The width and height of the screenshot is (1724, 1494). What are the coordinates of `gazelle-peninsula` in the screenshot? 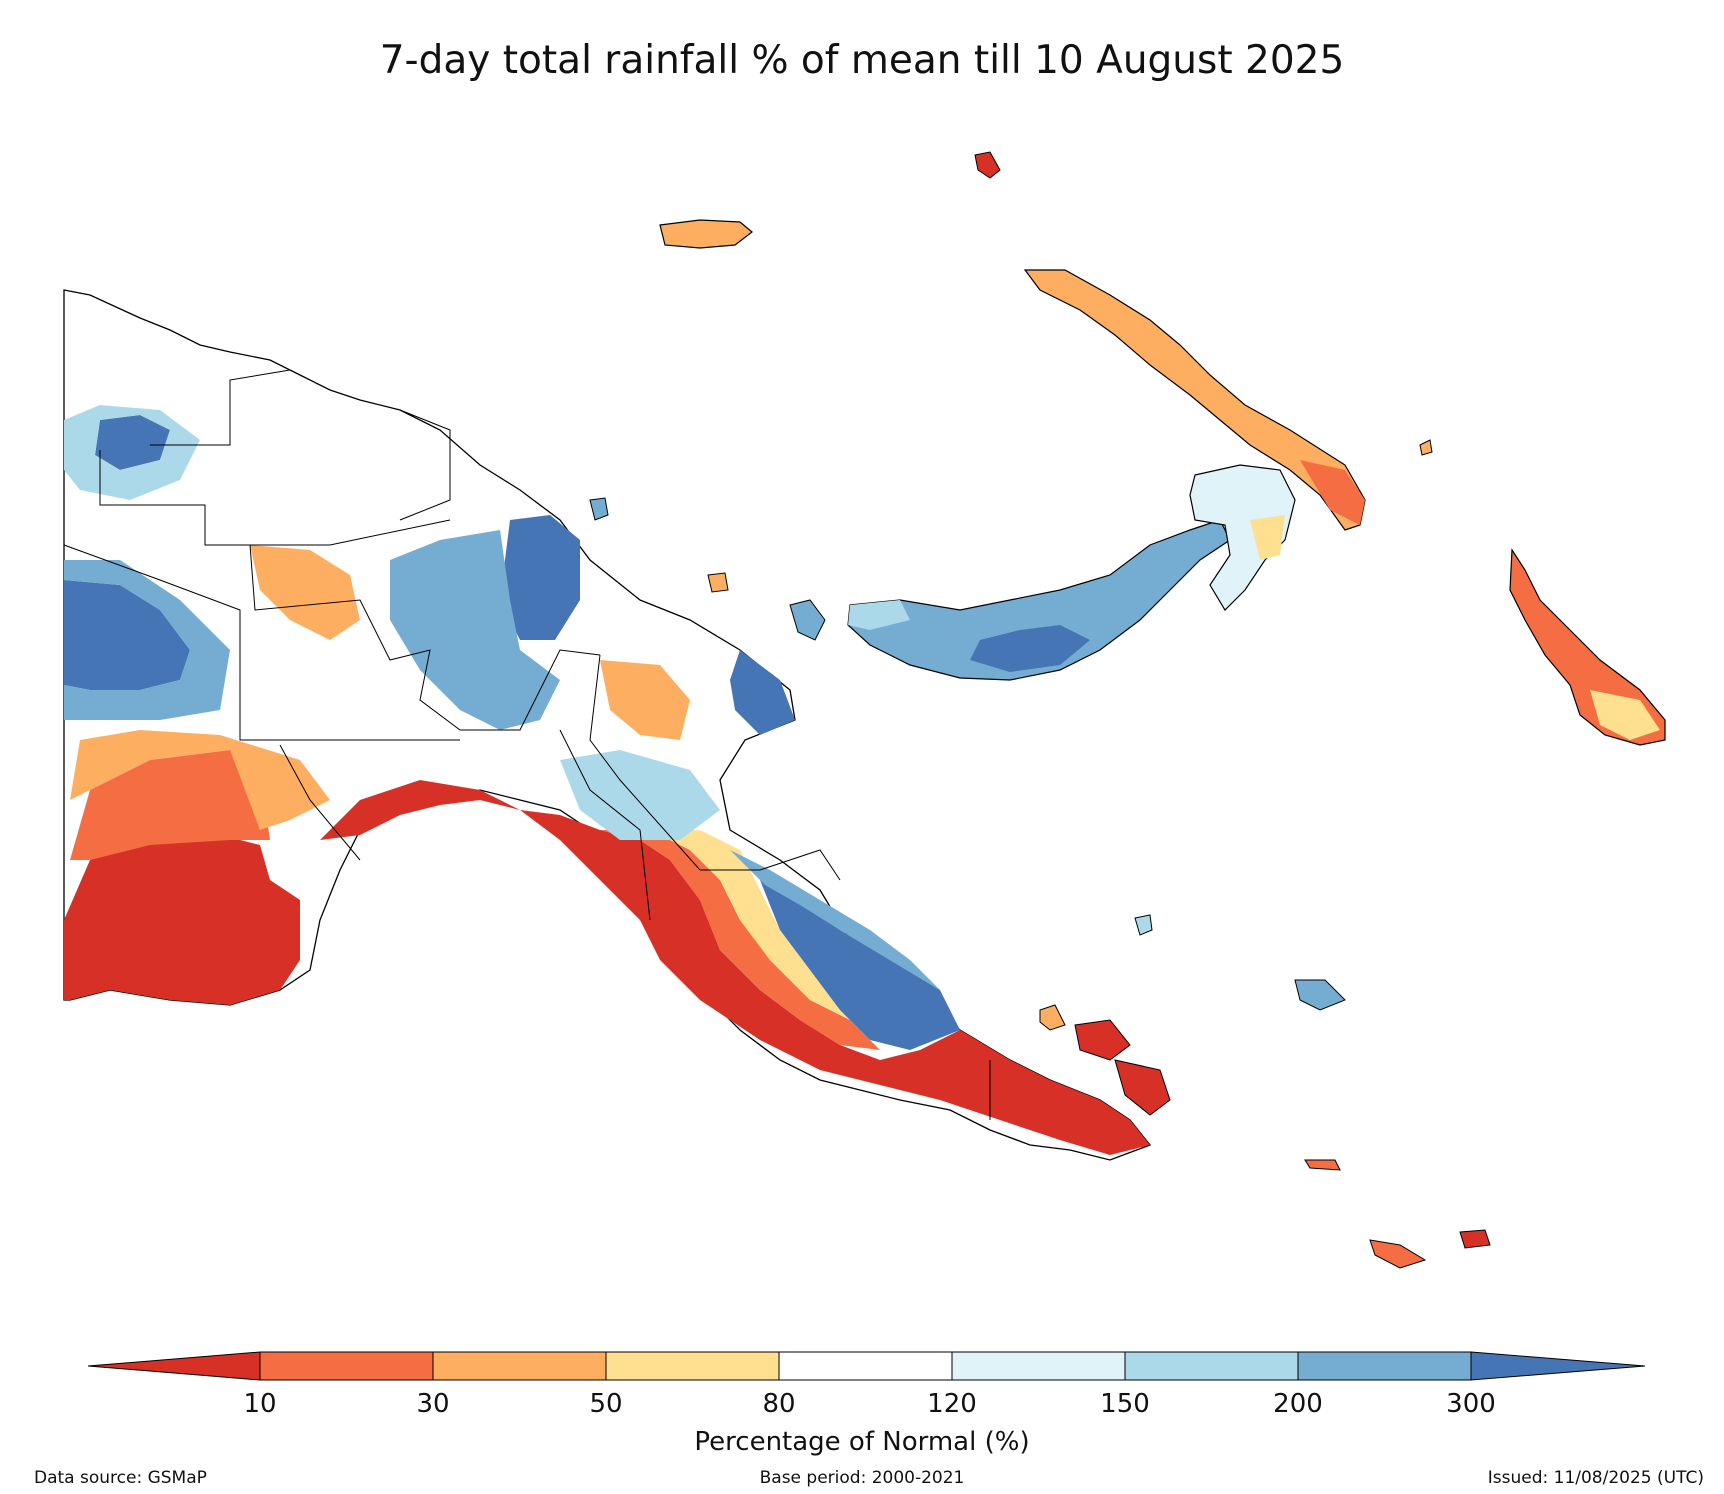 It's located at (1242, 537).